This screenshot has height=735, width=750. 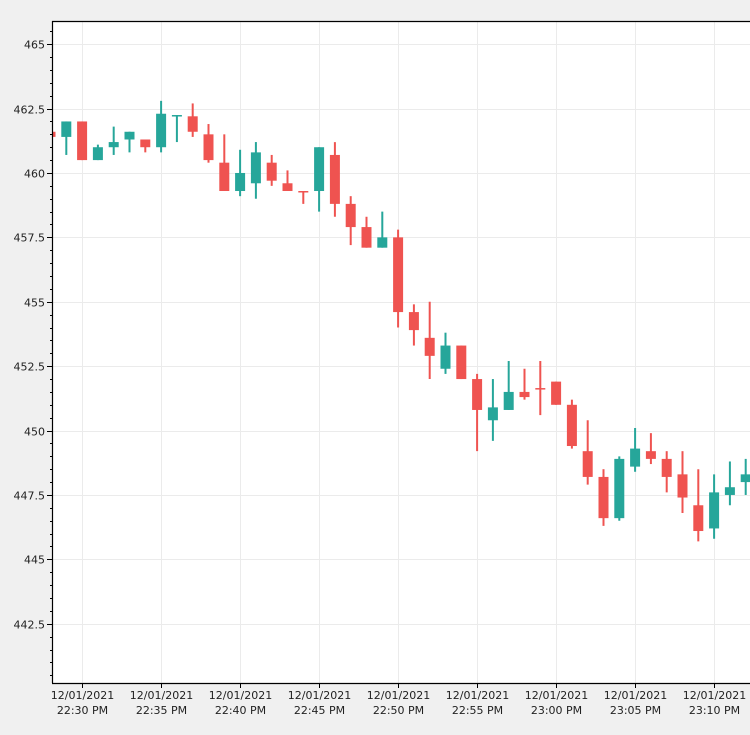 I want to click on x-tick-time-label: 22:45 PM, so click(x=319, y=710).